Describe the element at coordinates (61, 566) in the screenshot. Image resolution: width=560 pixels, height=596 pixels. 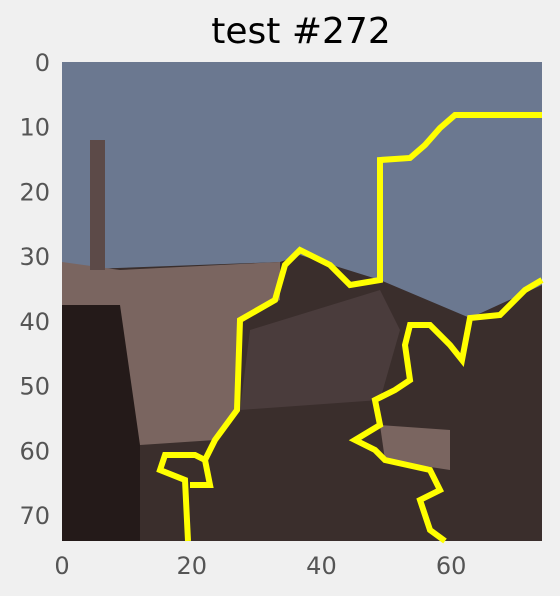
I see `x-tick-label: 0` at that location.